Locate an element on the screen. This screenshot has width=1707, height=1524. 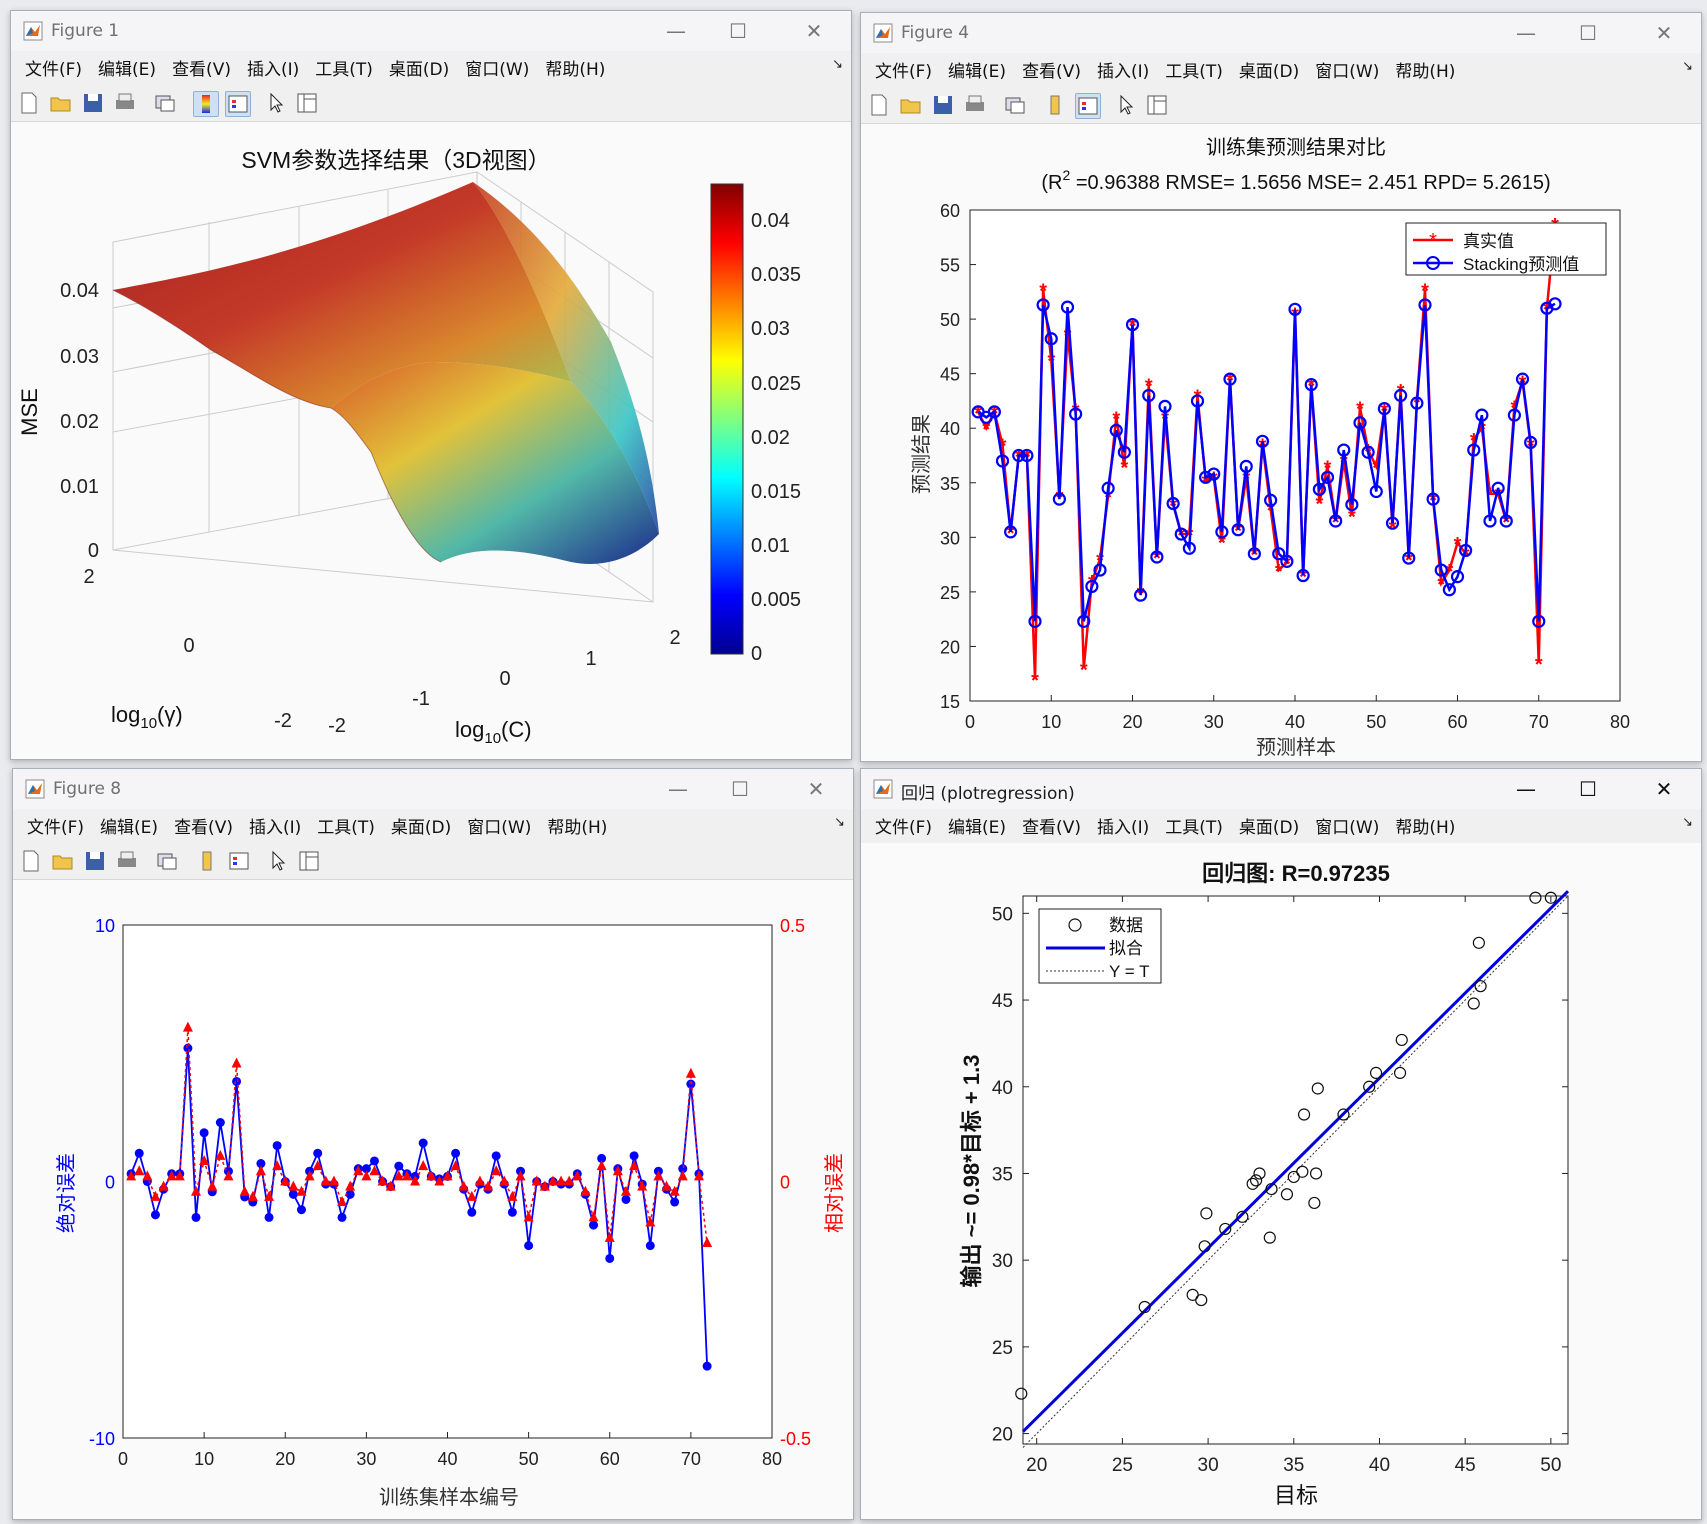
data-point-absolute is located at coordinates (602, 1158).